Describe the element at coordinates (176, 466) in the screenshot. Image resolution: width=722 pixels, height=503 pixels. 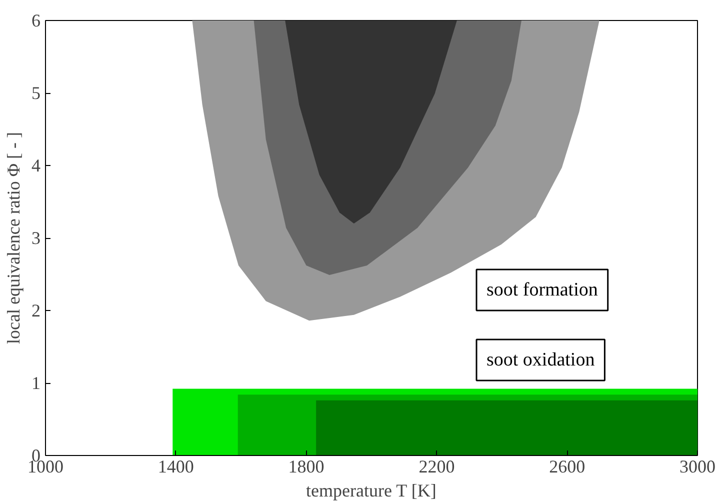
I see `x-tick-label: 1400` at that location.